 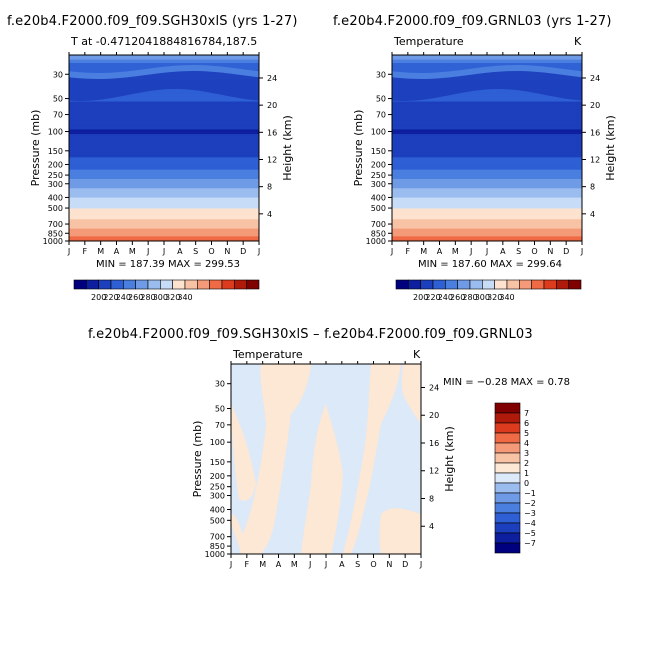 What do you see at coordinates (55, 164) in the screenshot?
I see `left-y-tick-label: 200` at bounding box center [55, 164].